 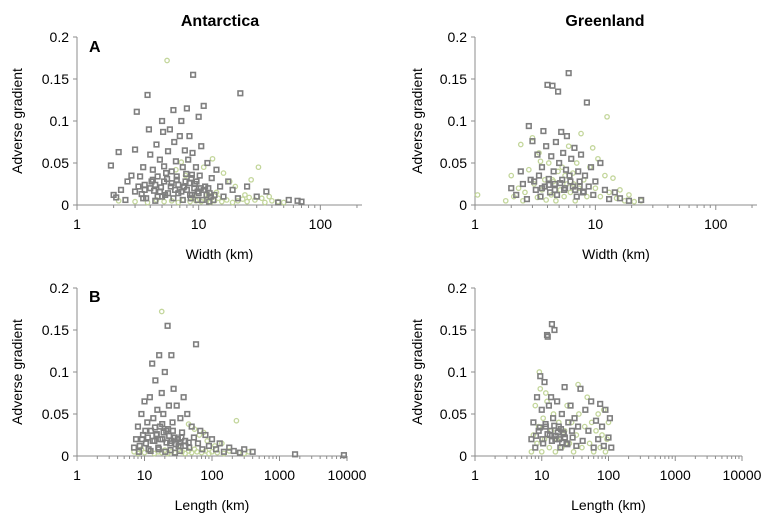 What do you see at coordinates (576, 137) in the screenshot?
I see `series-grey-squares` at bounding box center [576, 137].